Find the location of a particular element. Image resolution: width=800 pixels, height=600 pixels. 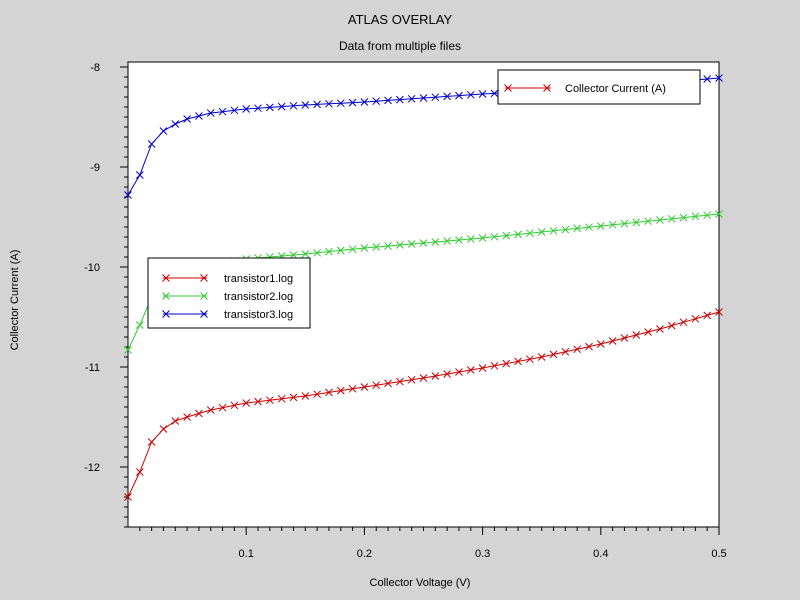

y-tick-label: -11 is located at coordinates (92, 368).